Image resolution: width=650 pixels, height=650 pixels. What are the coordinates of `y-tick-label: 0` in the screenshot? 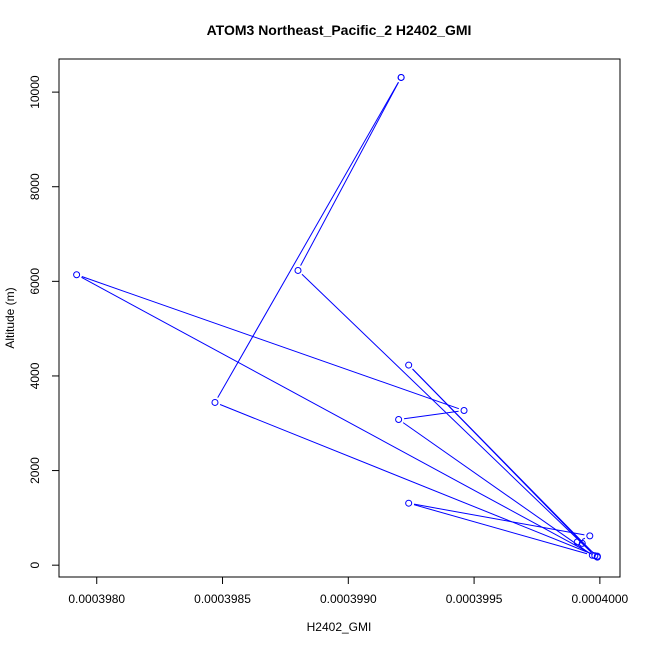 It's located at (35, 565).